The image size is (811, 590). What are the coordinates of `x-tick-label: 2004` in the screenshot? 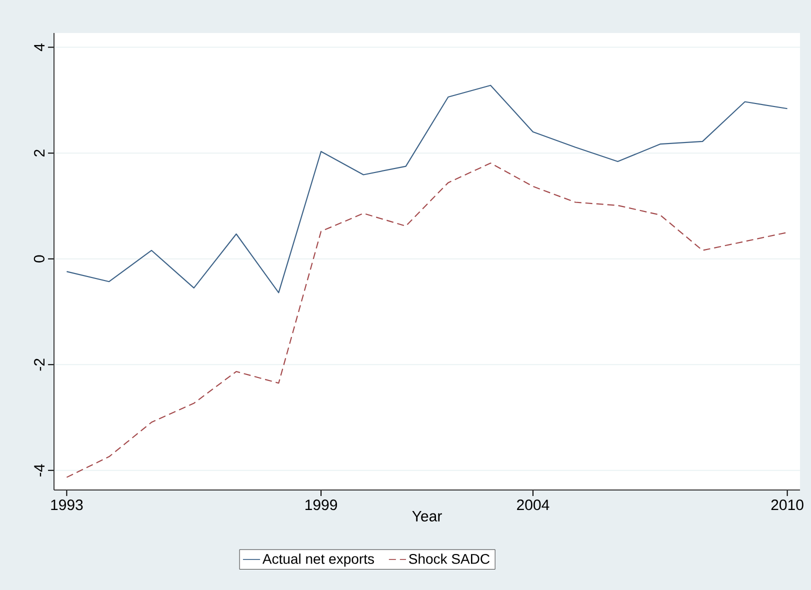 It's located at (533, 505).